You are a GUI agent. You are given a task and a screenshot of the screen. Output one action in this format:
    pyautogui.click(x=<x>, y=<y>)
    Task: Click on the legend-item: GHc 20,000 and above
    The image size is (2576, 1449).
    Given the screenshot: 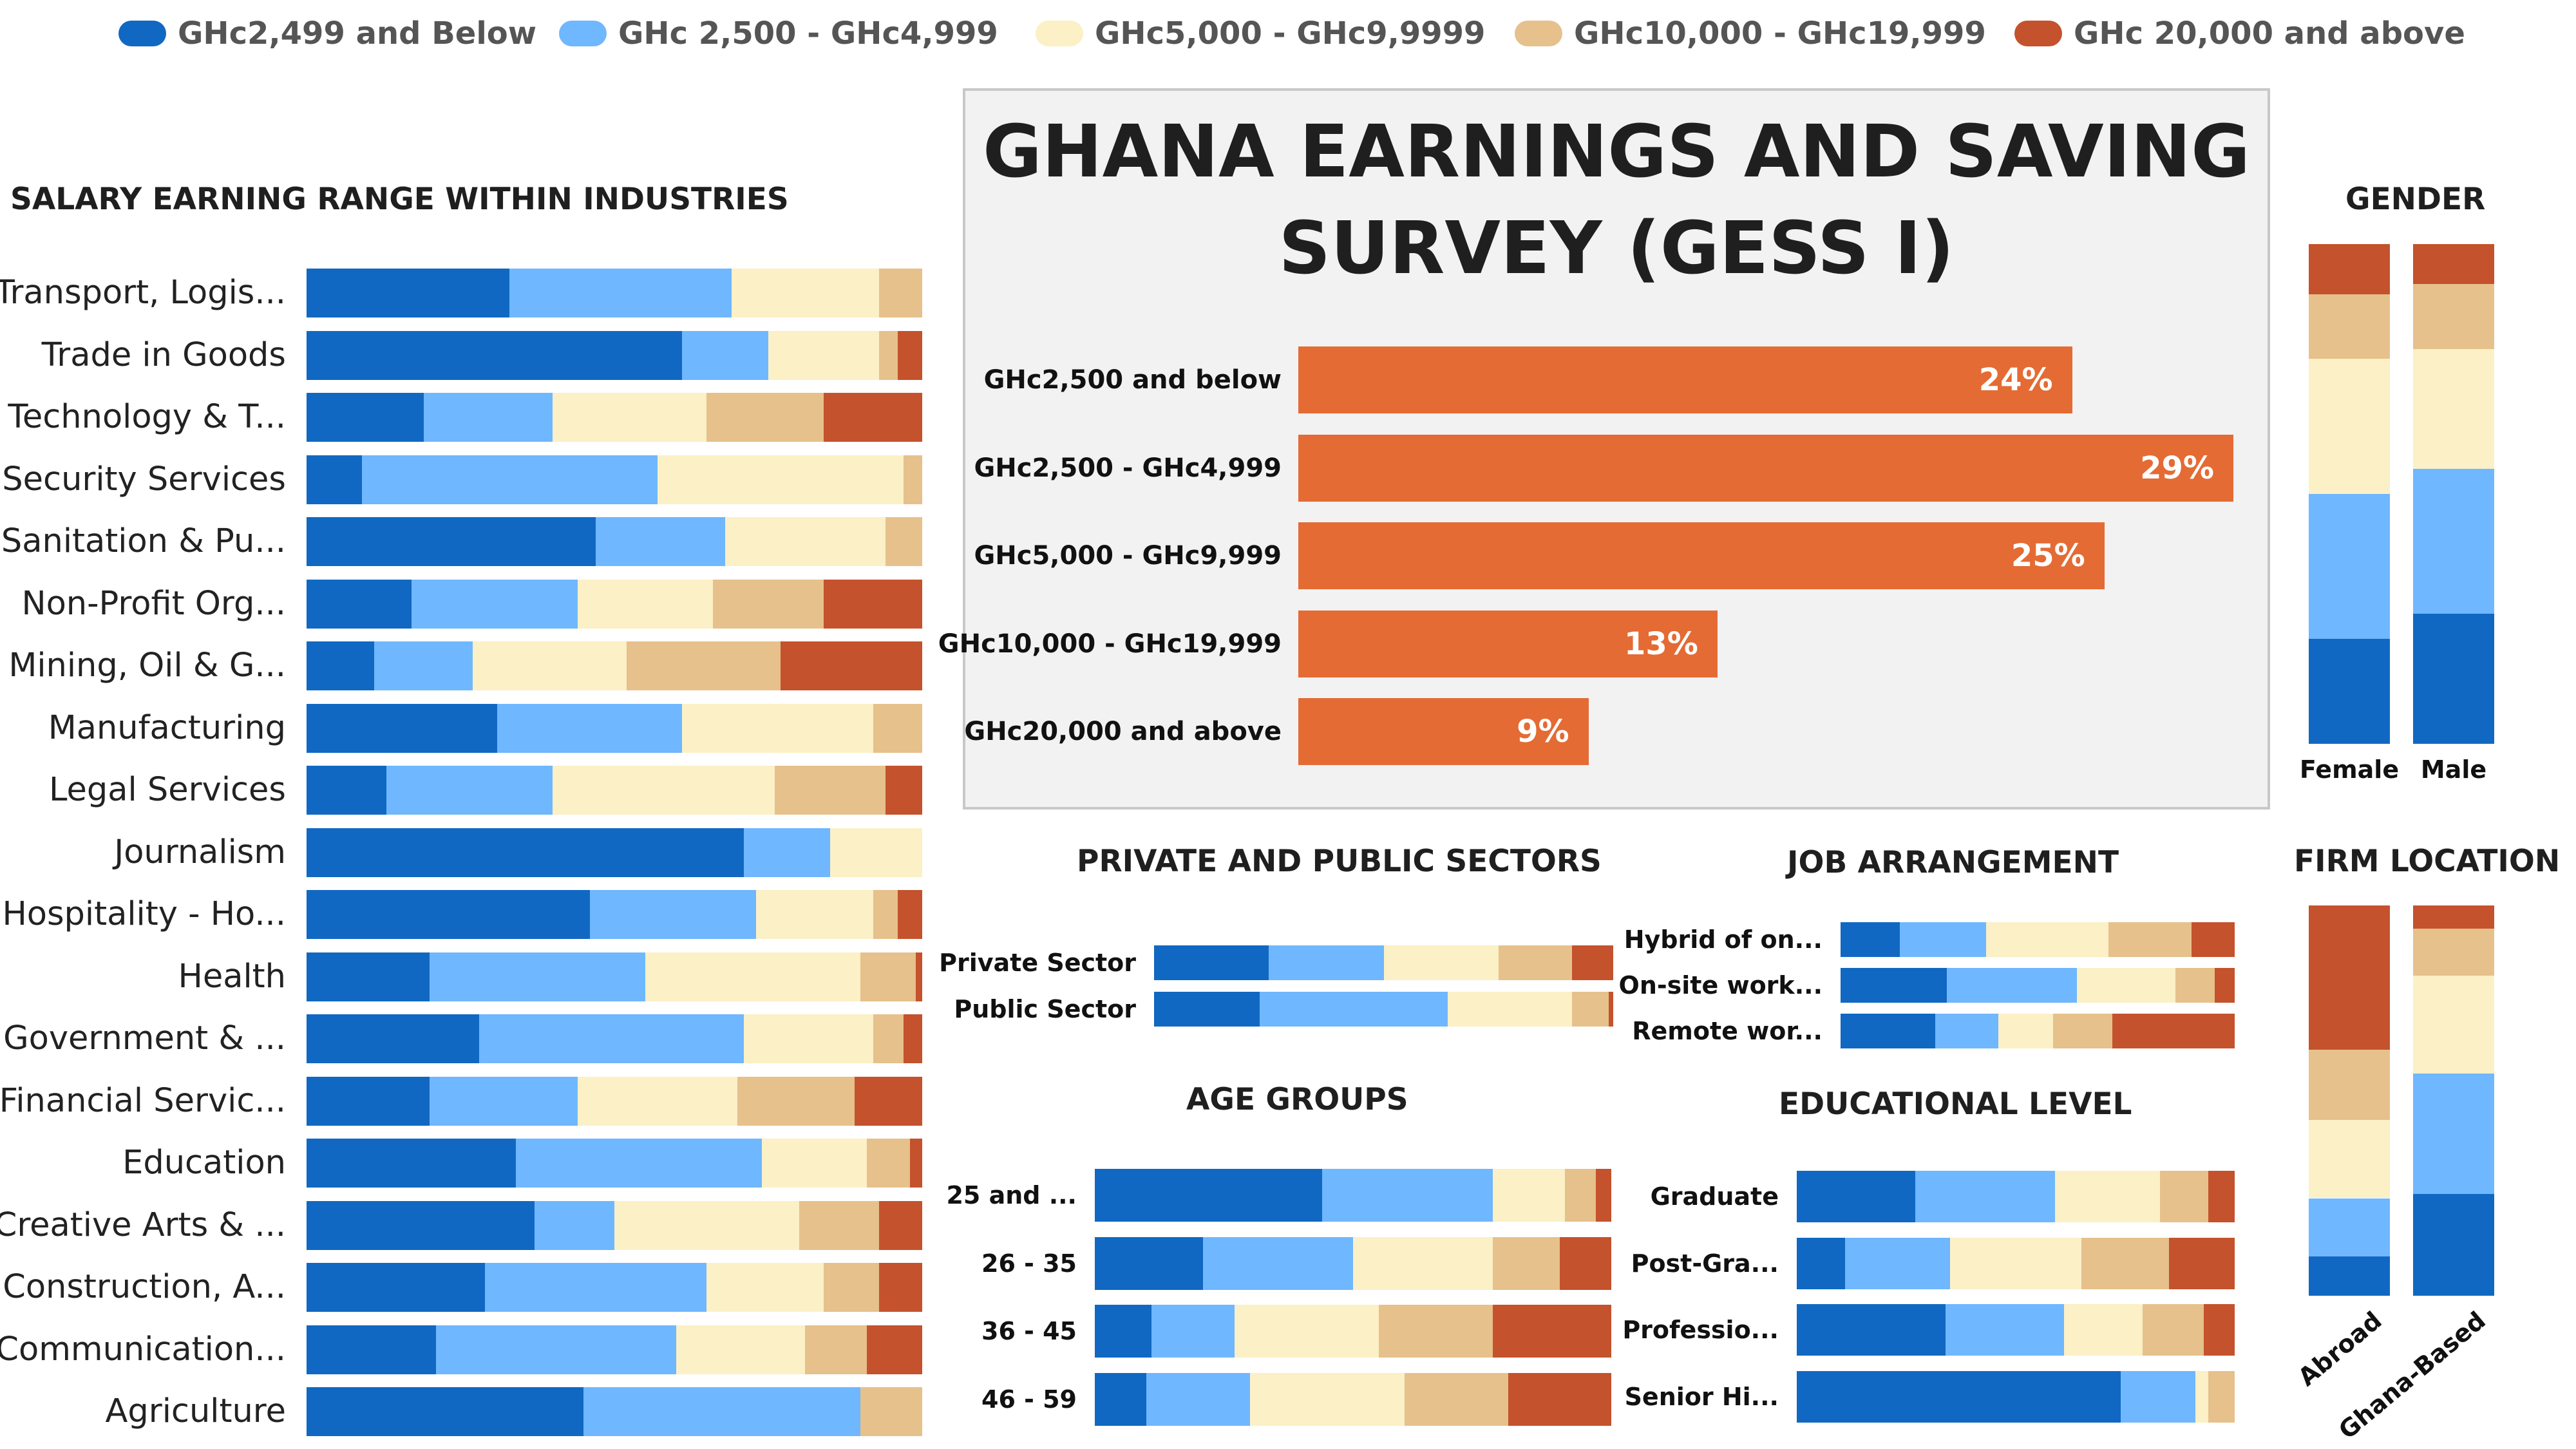 What is the action you would take?
    pyautogui.click(x=2239, y=34)
    